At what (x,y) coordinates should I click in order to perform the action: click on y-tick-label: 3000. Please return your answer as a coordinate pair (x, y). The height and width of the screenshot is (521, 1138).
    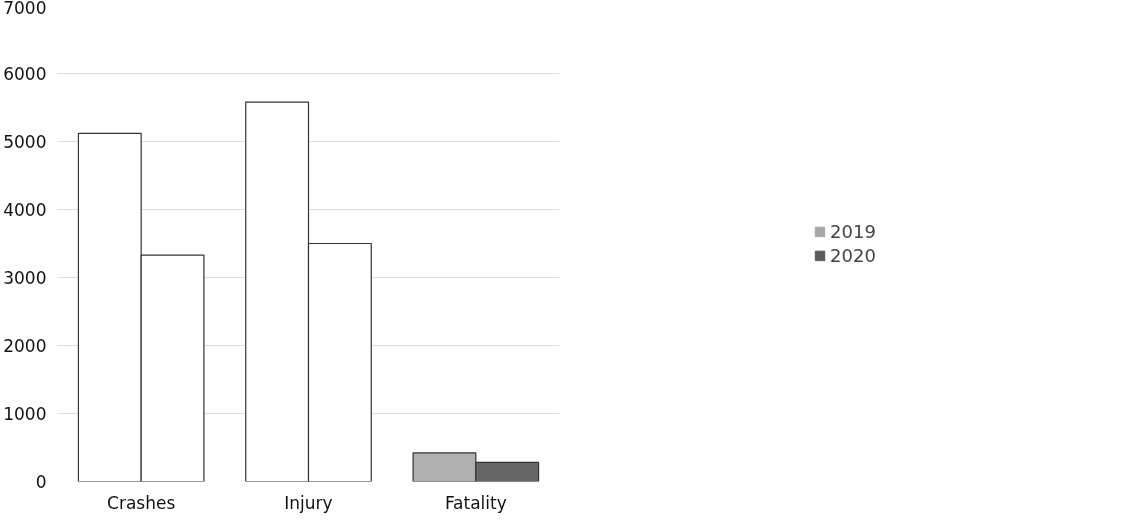
    Looking at the image, I should click on (25, 278).